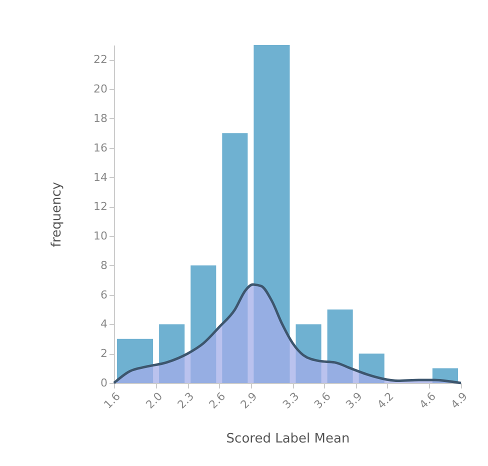 The width and height of the screenshot is (488, 466). I want to click on y-tick-label: 22, so click(101, 59).